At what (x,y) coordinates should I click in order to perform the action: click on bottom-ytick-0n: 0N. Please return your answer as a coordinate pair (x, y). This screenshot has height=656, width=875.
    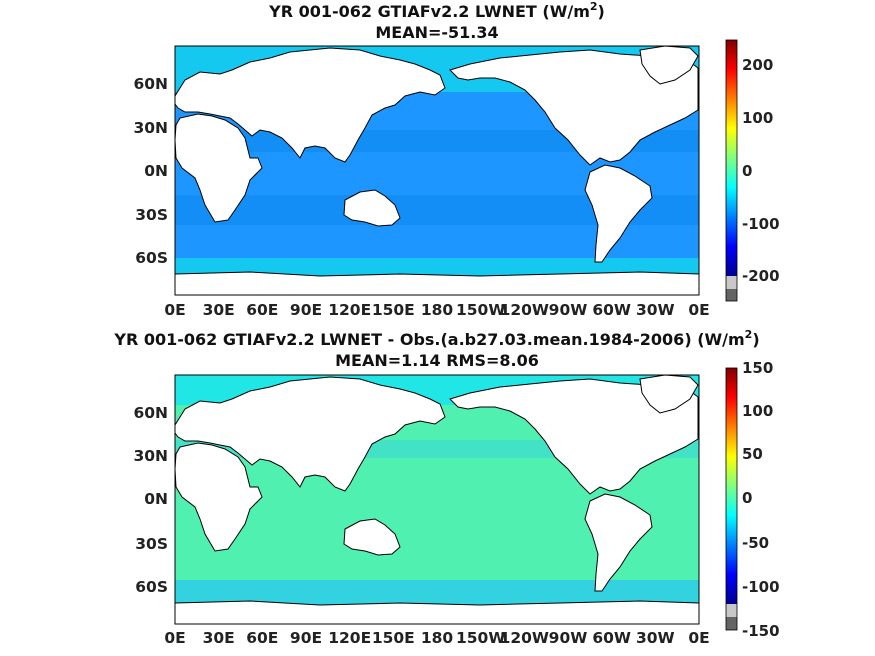
    Looking at the image, I should click on (156, 499).